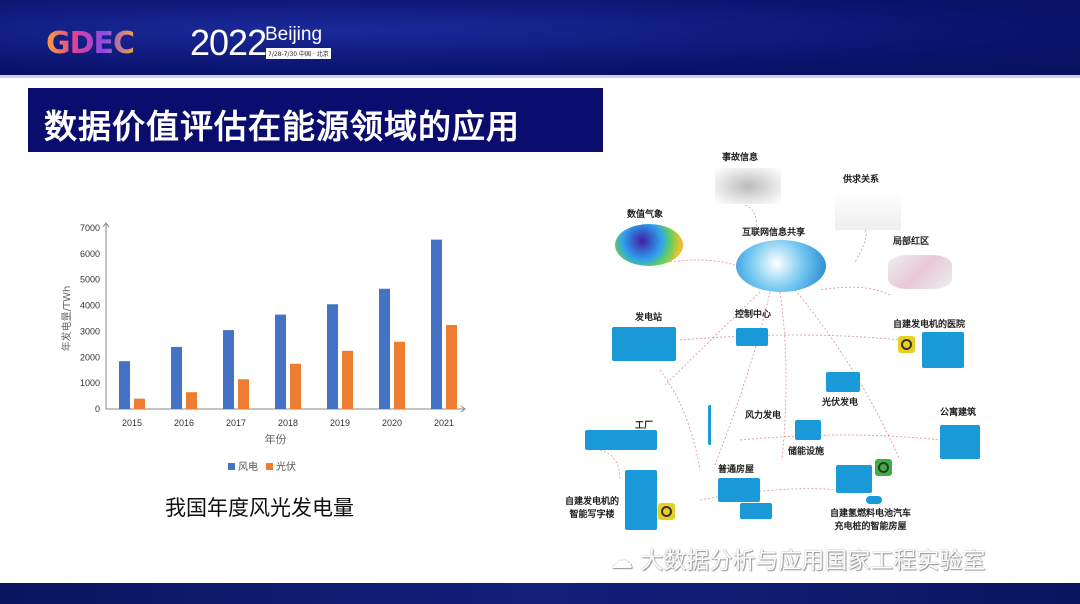 The height and width of the screenshot is (604, 1080). What do you see at coordinates (625, 561) in the screenshot?
I see `wechat-icon: ☁` at bounding box center [625, 561].